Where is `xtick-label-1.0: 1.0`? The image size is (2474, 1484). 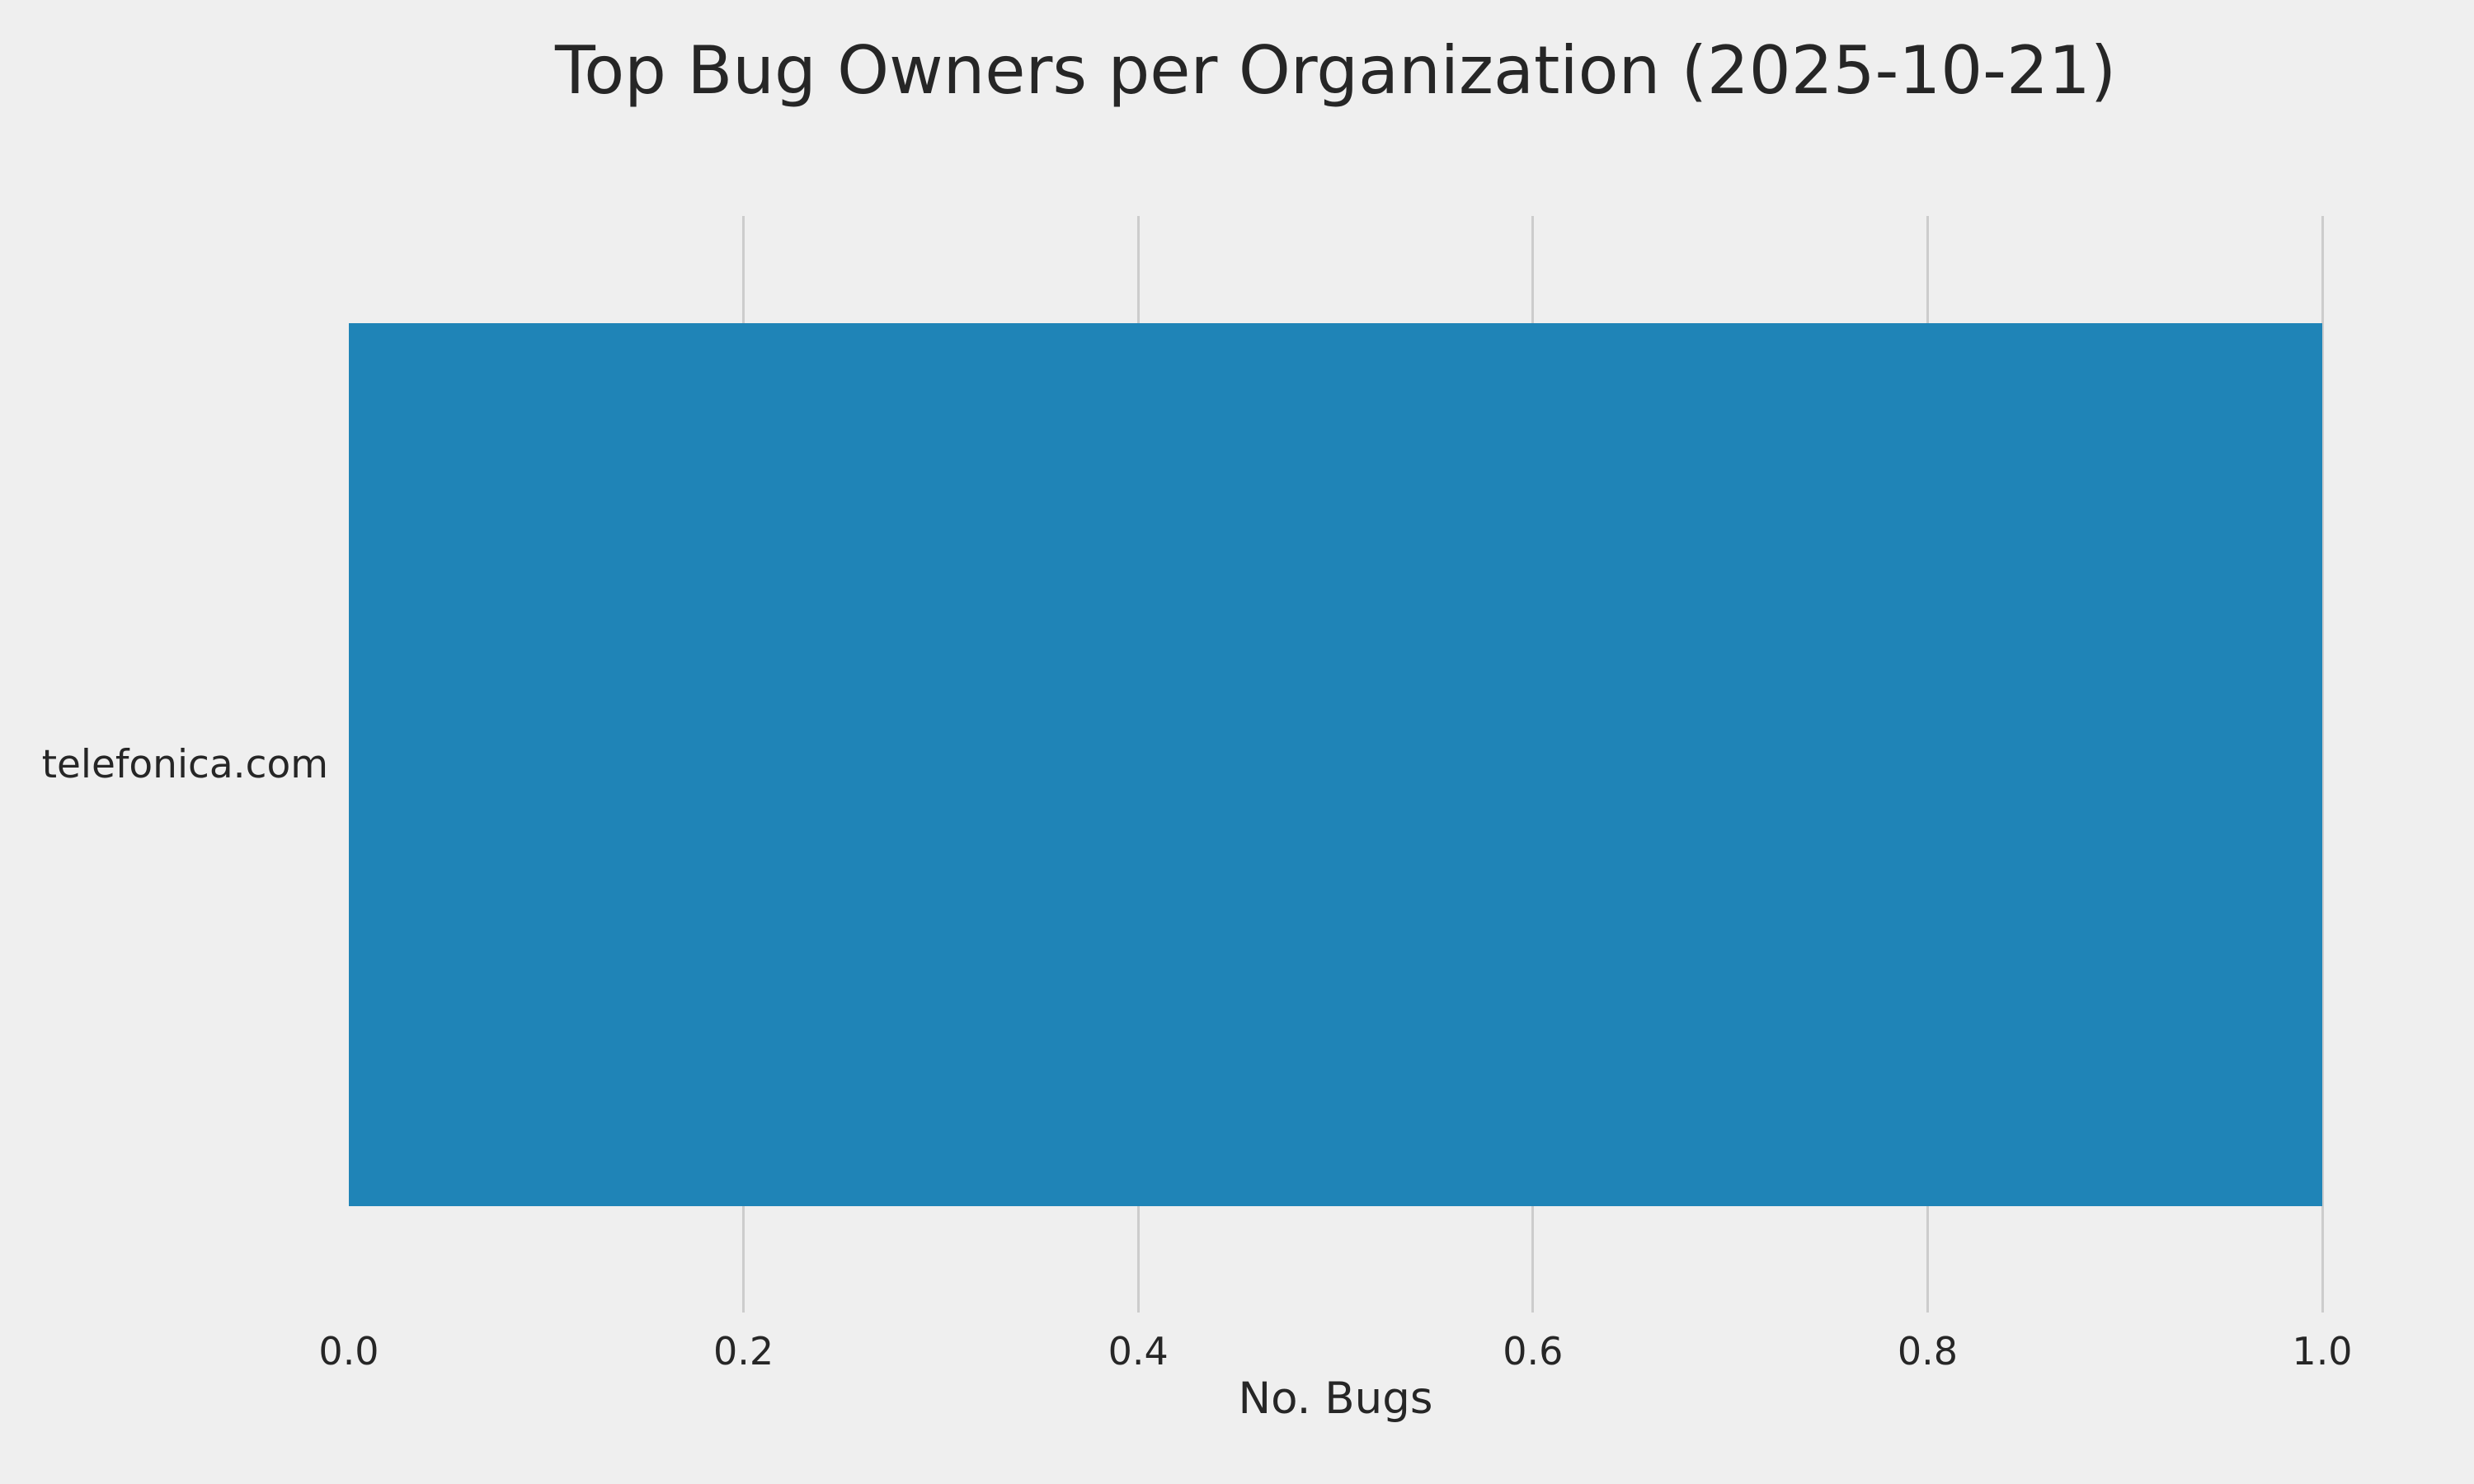
xtick-label-1.0: 1.0 is located at coordinates (2322, 1351).